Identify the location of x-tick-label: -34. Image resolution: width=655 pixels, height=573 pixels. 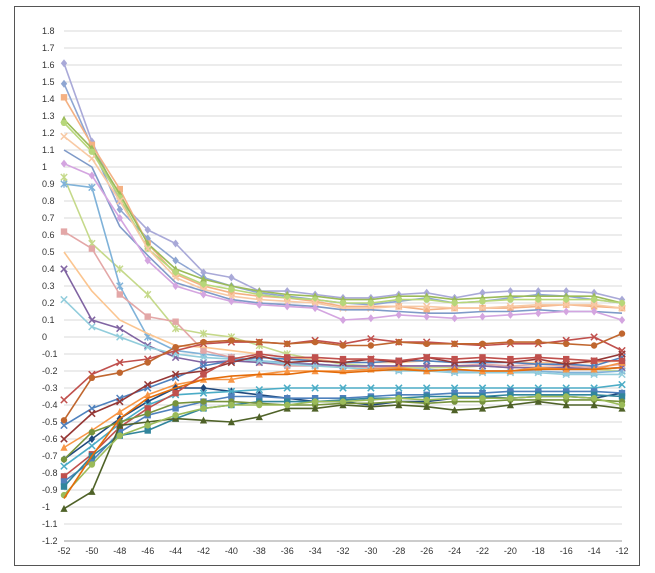
(315, 551).